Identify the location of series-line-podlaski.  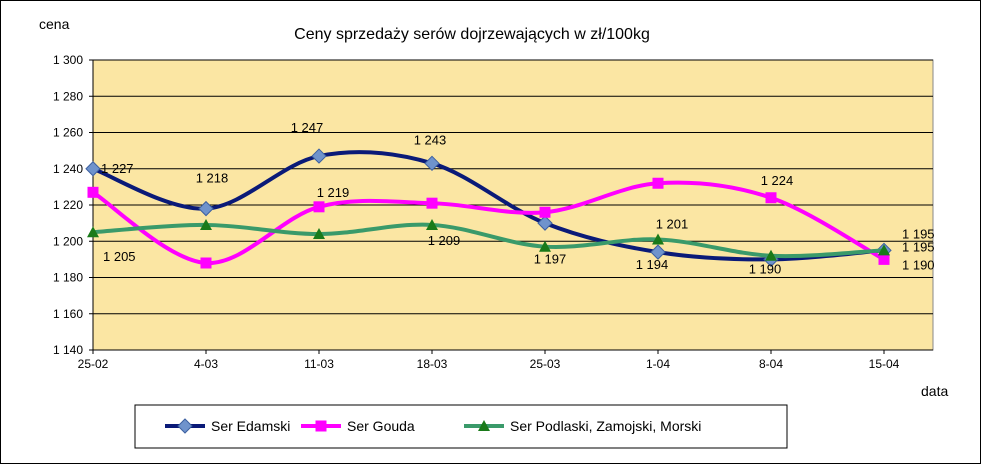
(488, 240).